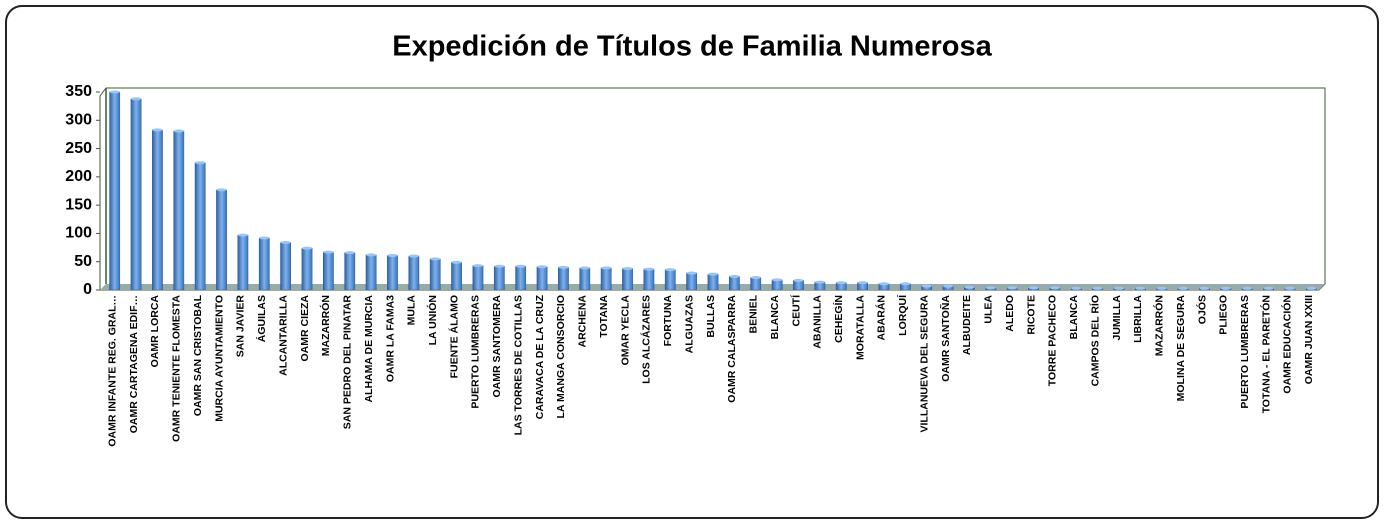 This screenshot has width=1384, height=529. Describe the element at coordinates (838, 319) in the screenshot. I see `x-tick-label: CEHEGÍN` at that location.